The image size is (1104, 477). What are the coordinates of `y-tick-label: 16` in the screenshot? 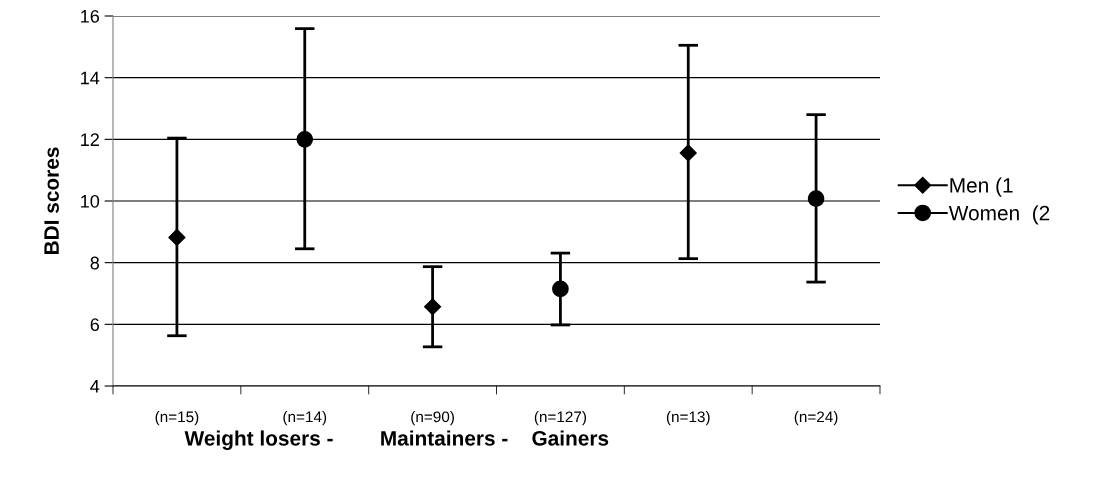 It's located at (90, 16).